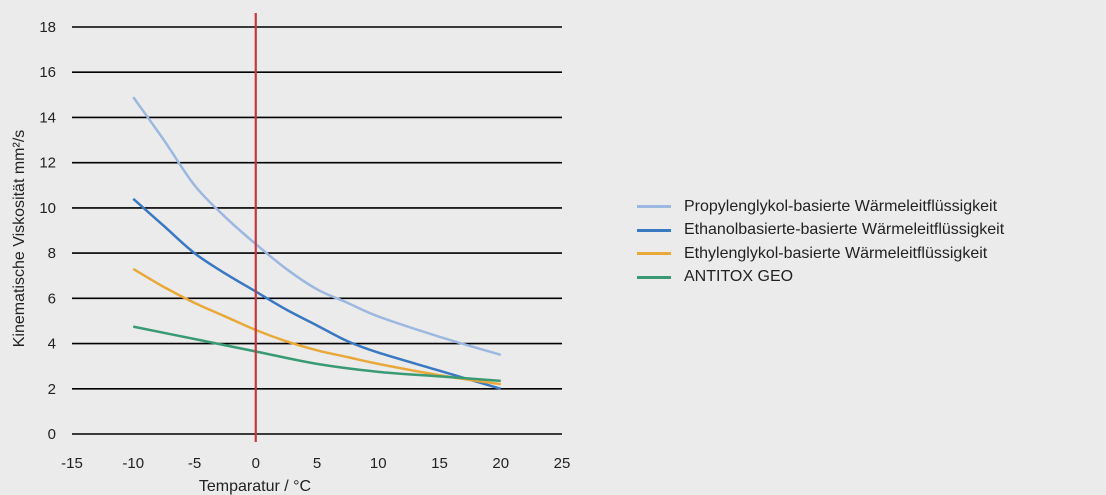 The width and height of the screenshot is (1106, 495). I want to click on x-tick-label: 5, so click(317, 463).